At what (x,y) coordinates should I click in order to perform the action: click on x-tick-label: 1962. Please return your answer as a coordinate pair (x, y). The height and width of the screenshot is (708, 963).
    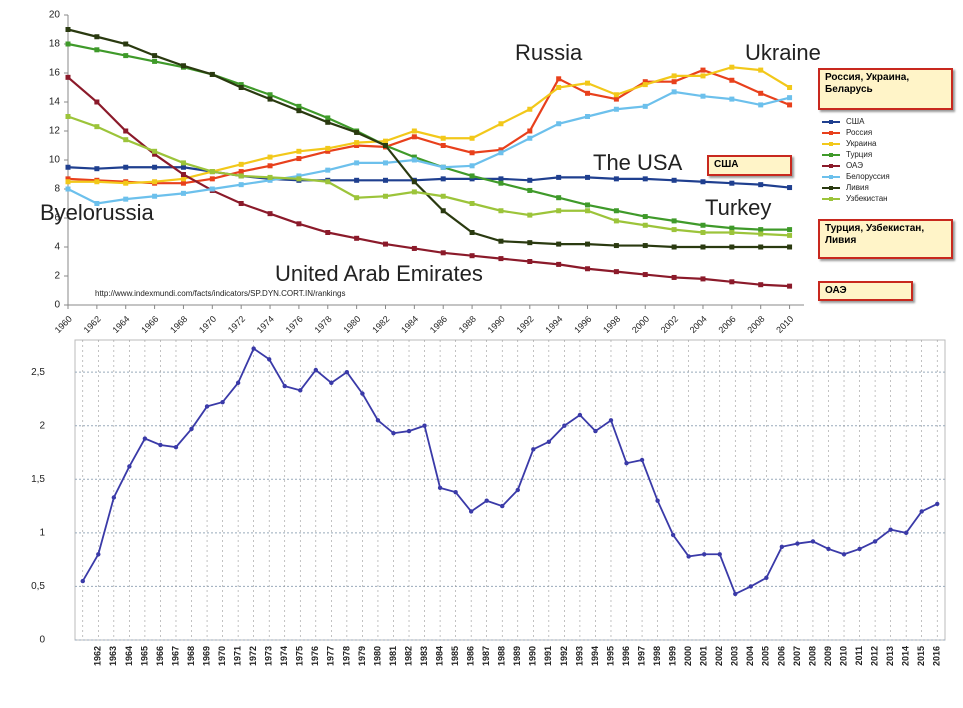
    Looking at the image, I should click on (98, 656).